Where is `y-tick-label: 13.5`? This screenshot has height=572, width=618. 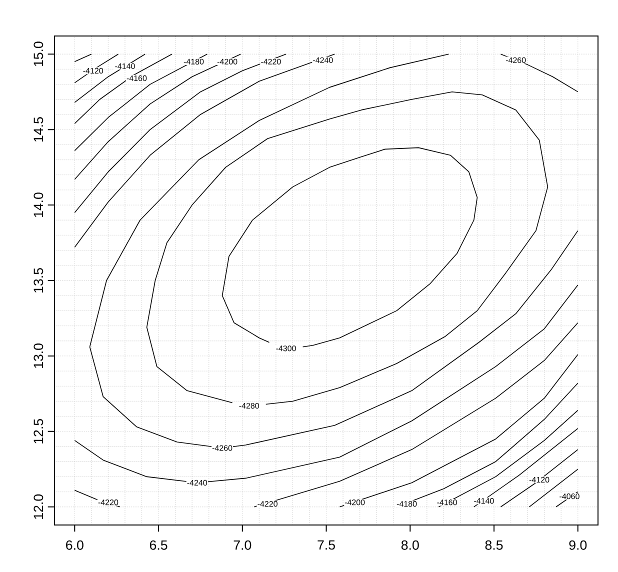
y-tick-label: 13.5 is located at coordinates (39, 280).